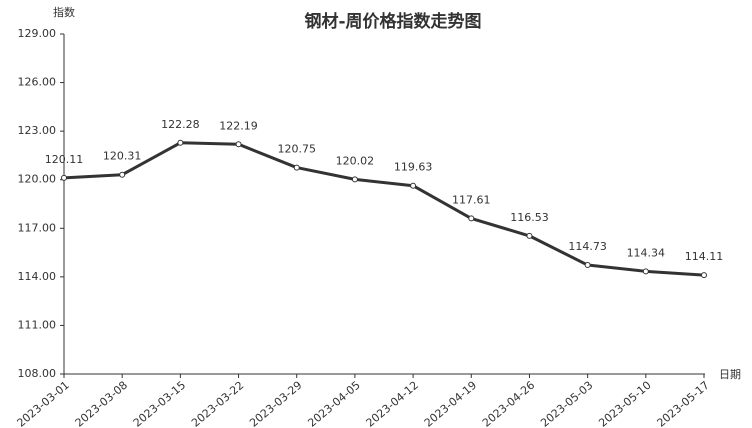 The width and height of the screenshot is (752, 428). I want to click on x-tick-label: 2023-04-26, so click(508, 403).